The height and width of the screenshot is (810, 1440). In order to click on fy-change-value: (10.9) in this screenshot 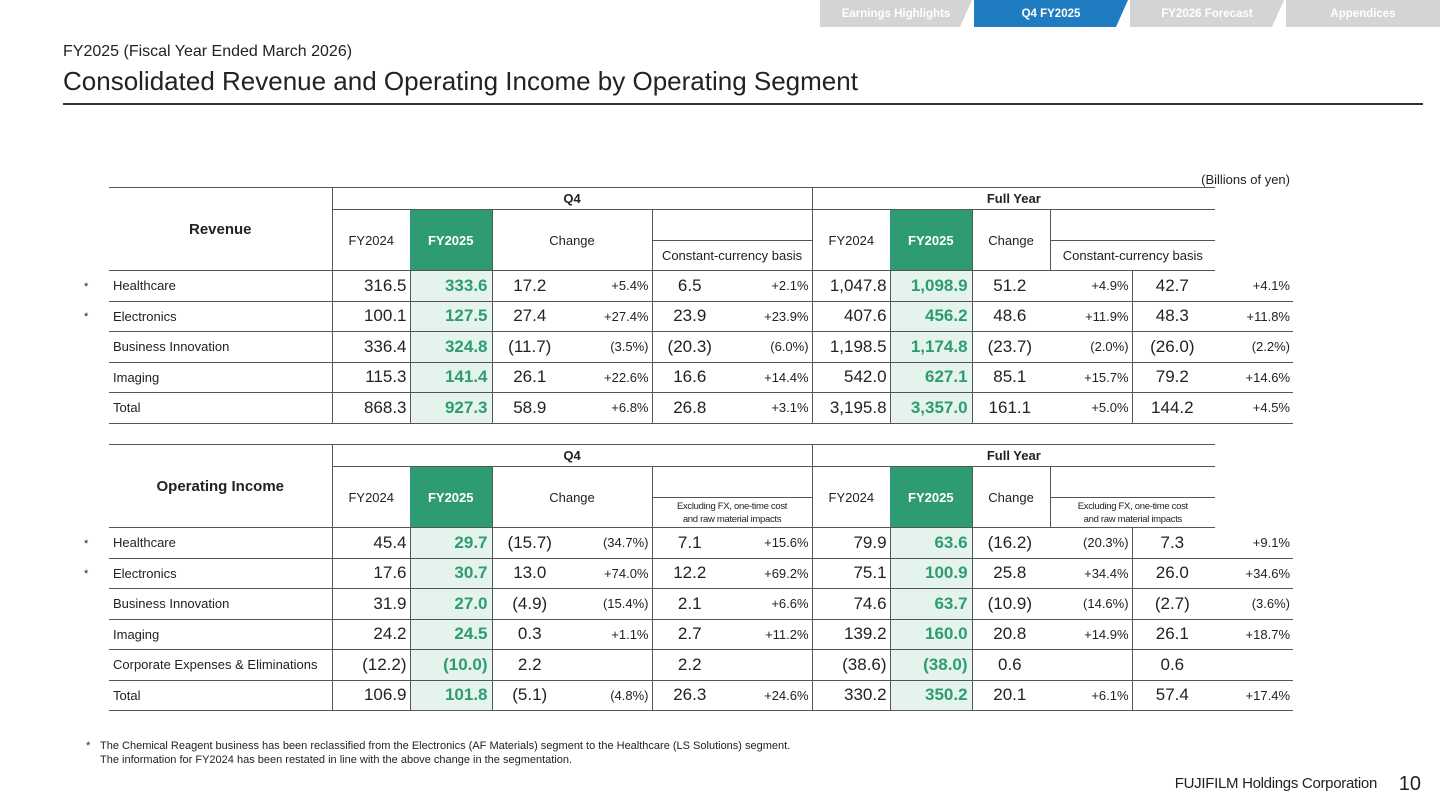, I will do `click(1011, 604)`.